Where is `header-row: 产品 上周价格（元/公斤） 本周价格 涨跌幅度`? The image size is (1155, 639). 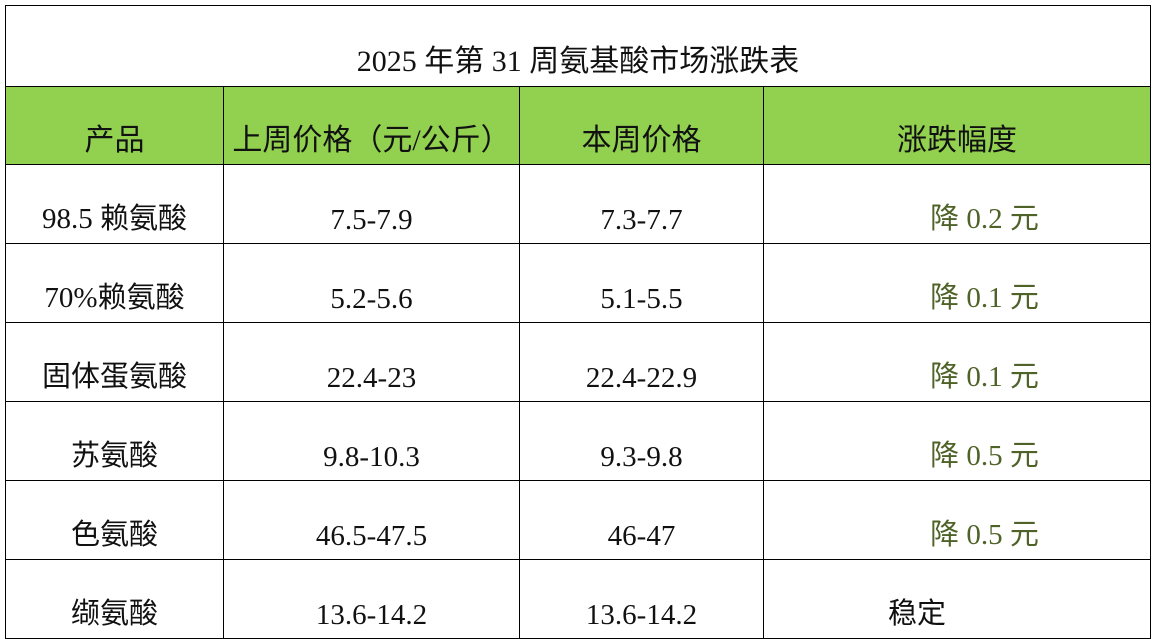
header-row: 产品 上周价格（元/公斤） 本周价格 涨跌幅度 is located at coordinates (578, 125).